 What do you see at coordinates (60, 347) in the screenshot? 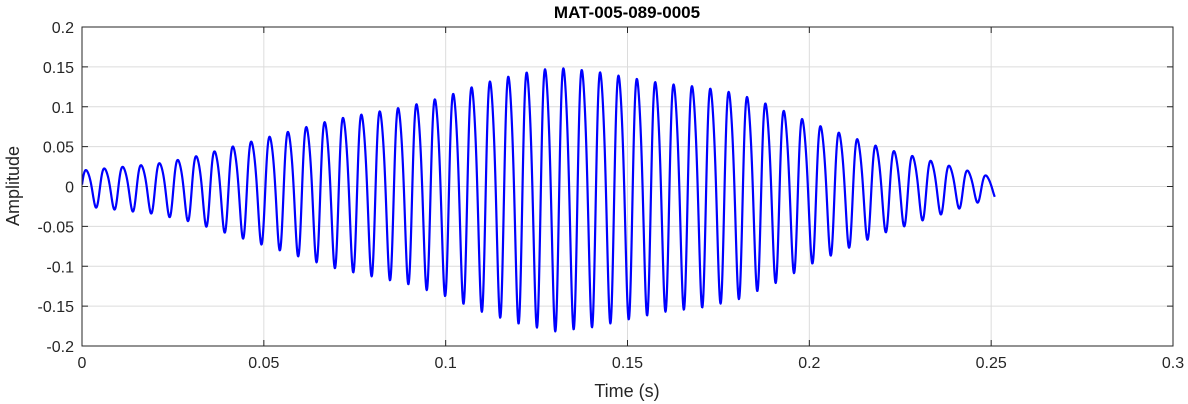
I see `y-tick-label: -0.2` at bounding box center [60, 347].